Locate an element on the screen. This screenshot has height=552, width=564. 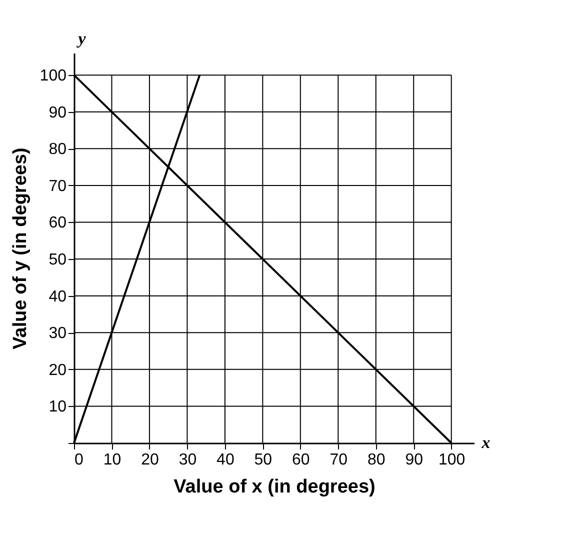
y-tick-label: 60 is located at coordinates (57, 223).